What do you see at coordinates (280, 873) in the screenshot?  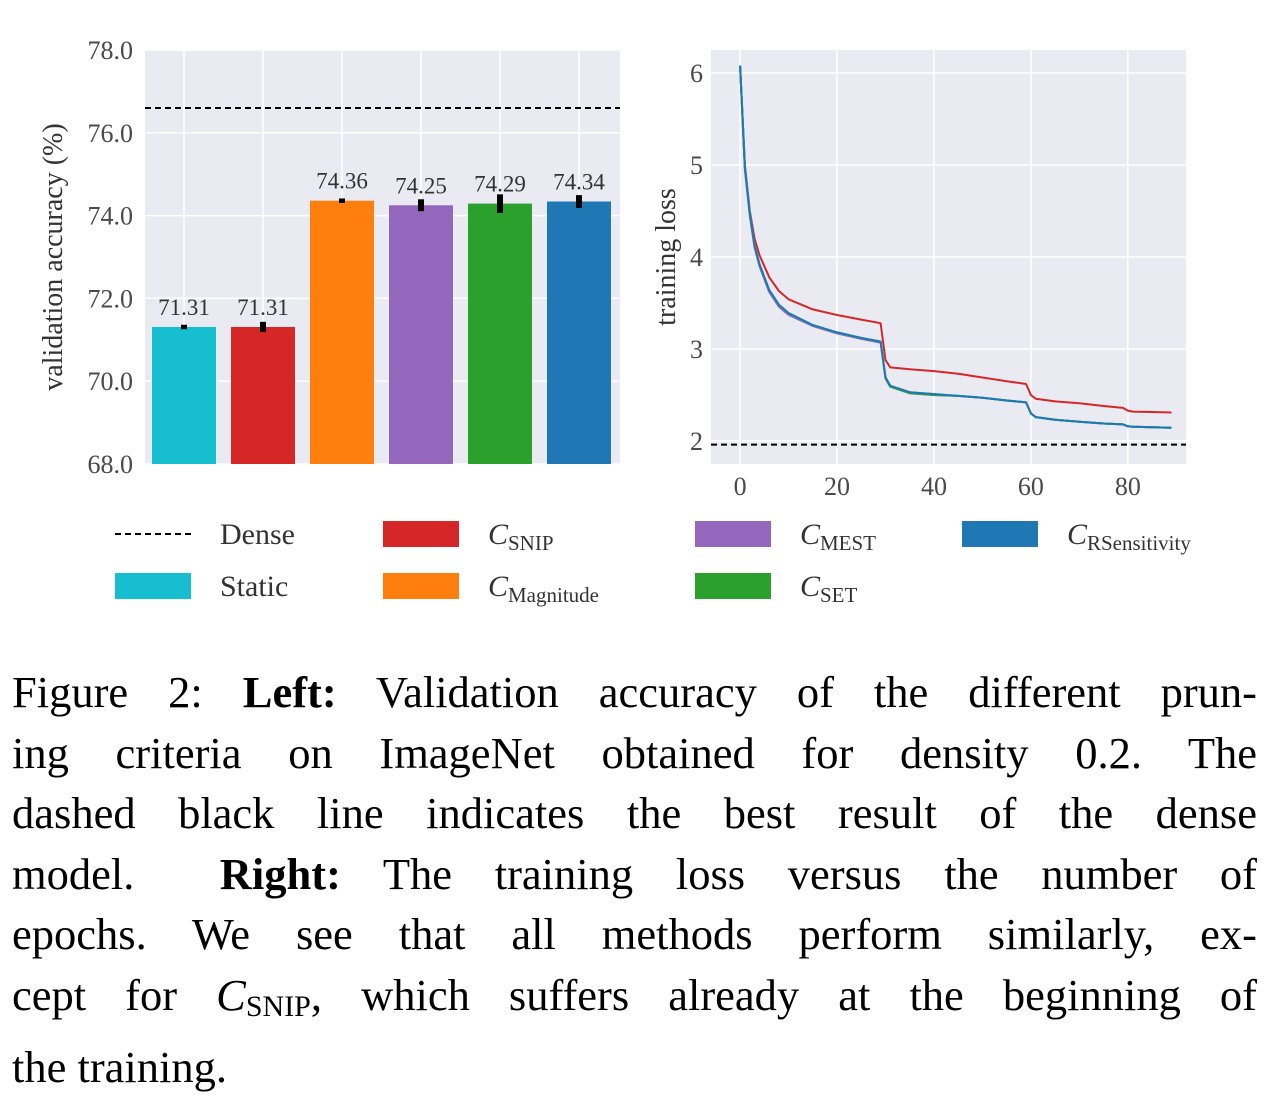 I see `caption-right-label: Right:` at bounding box center [280, 873].